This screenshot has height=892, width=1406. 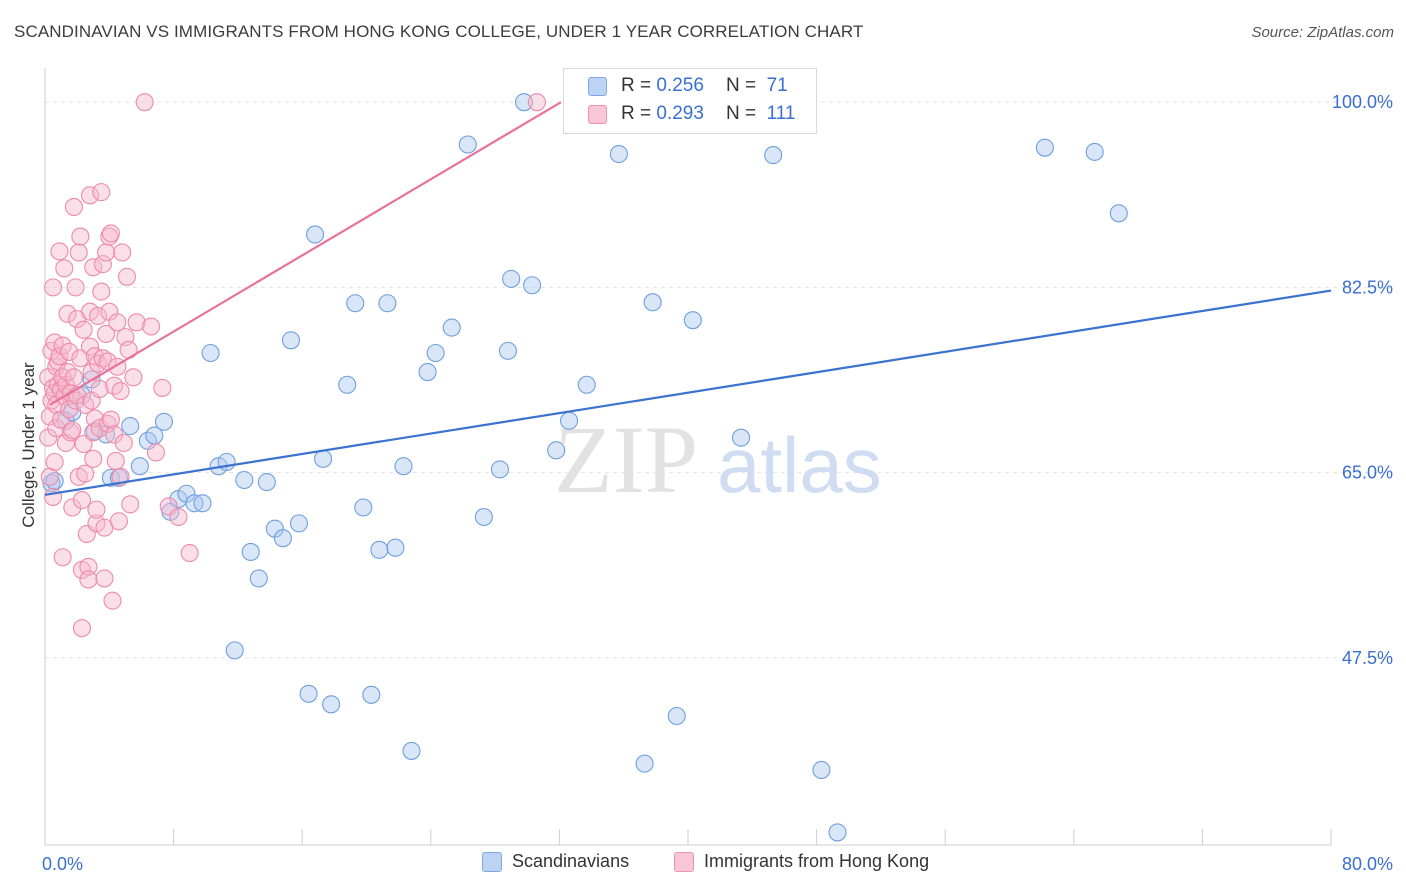 What do you see at coordinates (597, 114) in the screenshot?
I see `swatch-hongkong` at bounding box center [597, 114].